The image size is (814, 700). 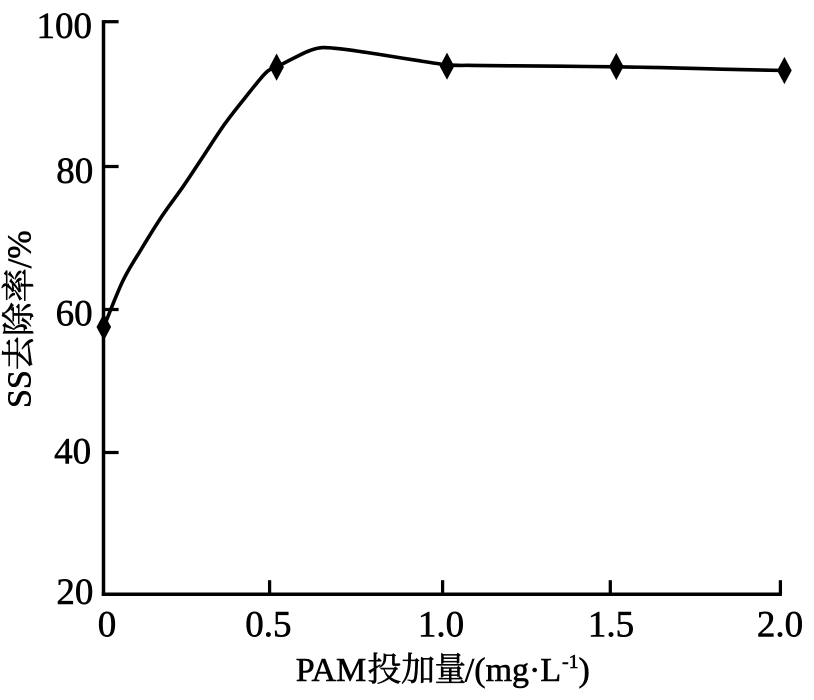 What do you see at coordinates (20, 389) in the screenshot?
I see `svg-text: SS` at bounding box center [20, 389].